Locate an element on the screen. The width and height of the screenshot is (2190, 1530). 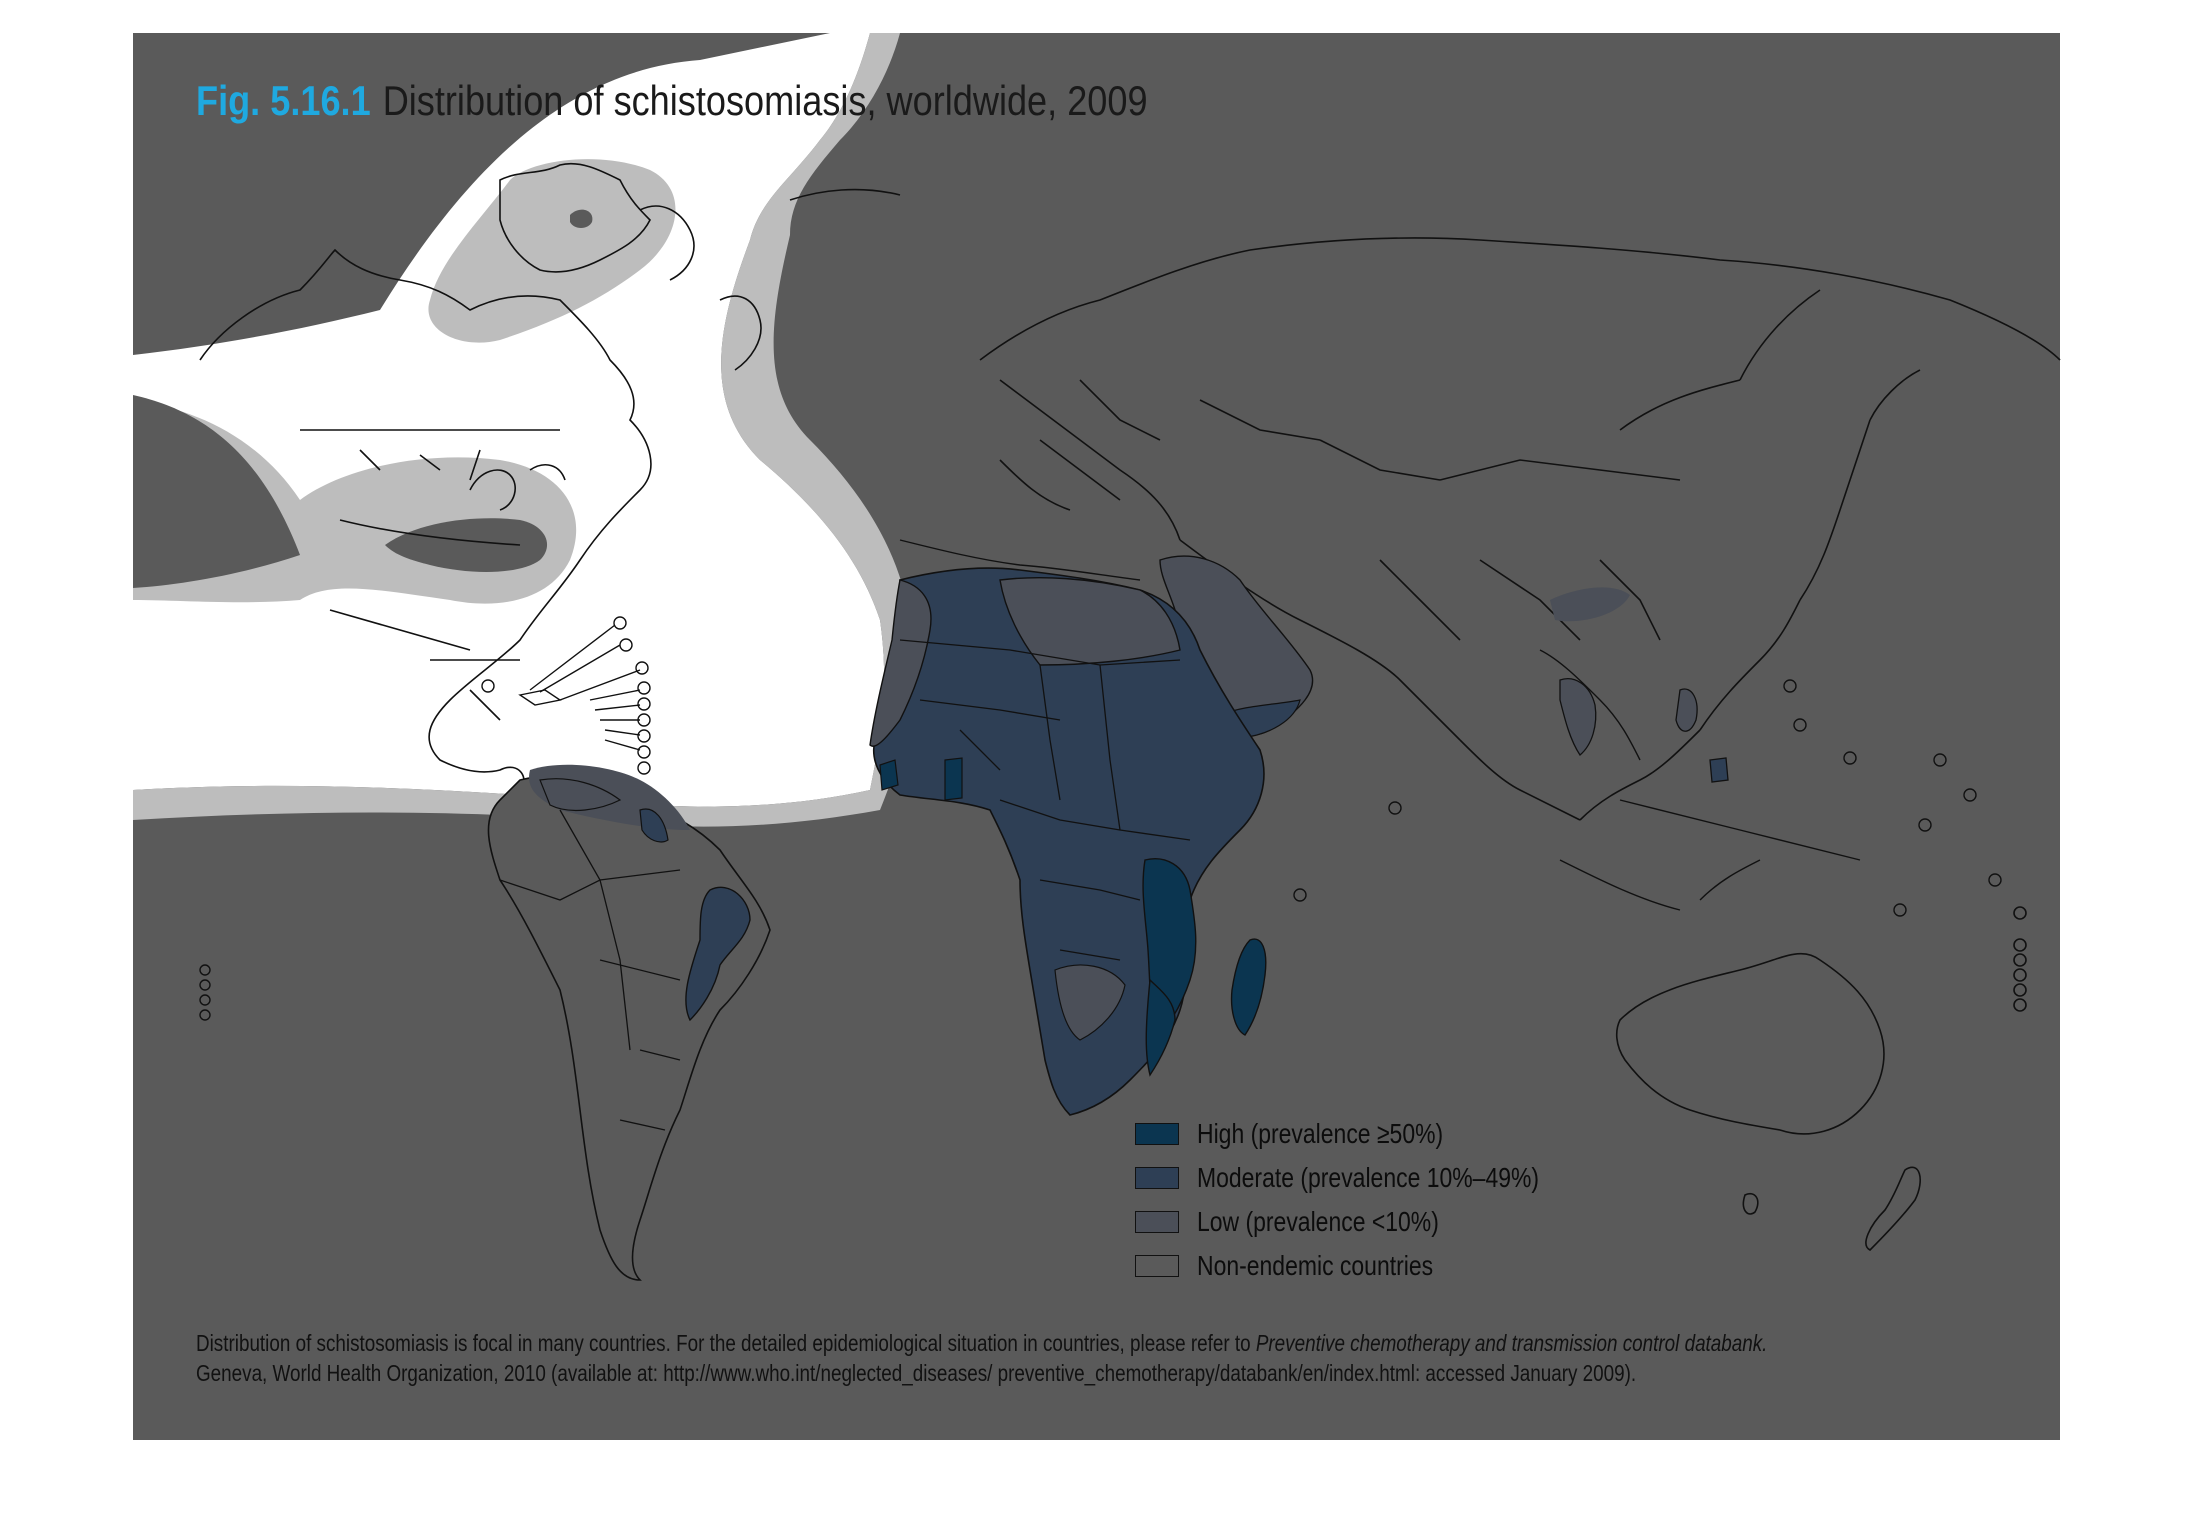
africa-borders is located at coordinates (1045, 800).